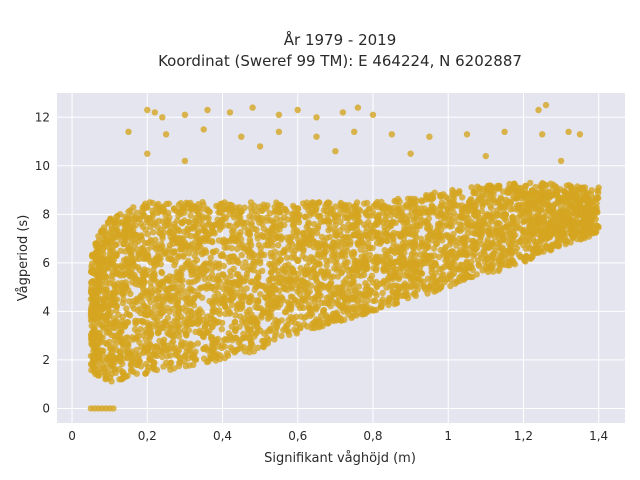  Describe the element at coordinates (598, 436) in the screenshot. I see `x-tick-label: 1,4` at that location.